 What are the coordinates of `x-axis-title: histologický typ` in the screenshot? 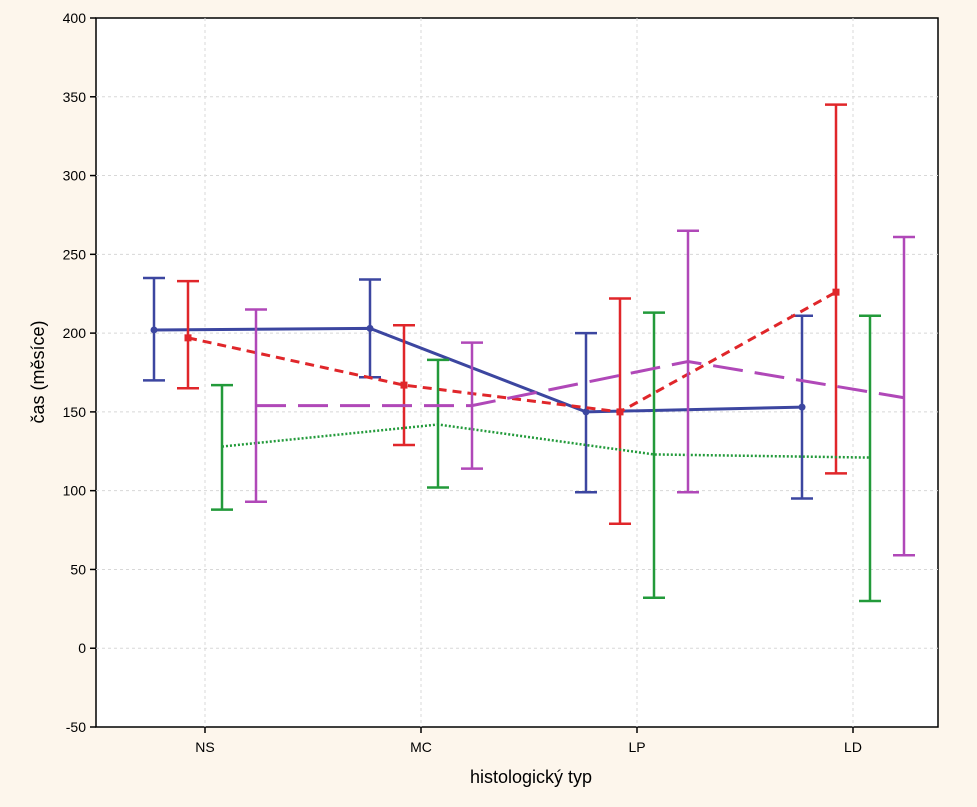 It's located at (531, 777).